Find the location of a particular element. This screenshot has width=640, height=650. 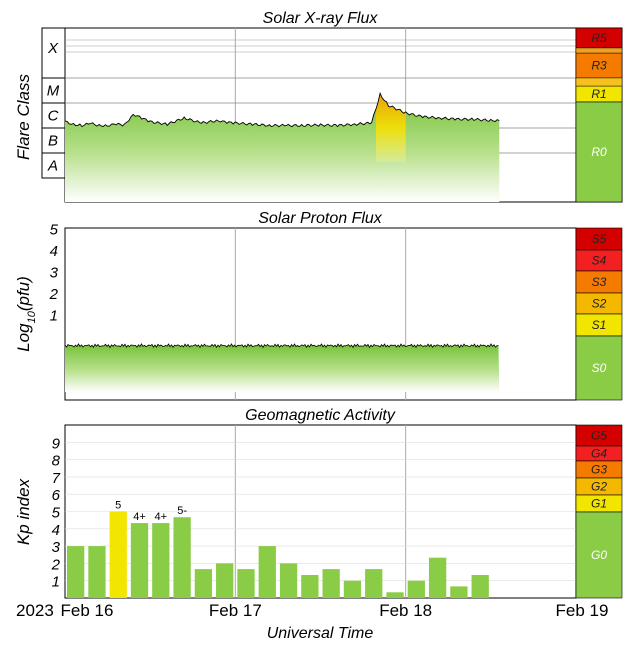

flare-class-label: X is located at coordinates (53, 48).